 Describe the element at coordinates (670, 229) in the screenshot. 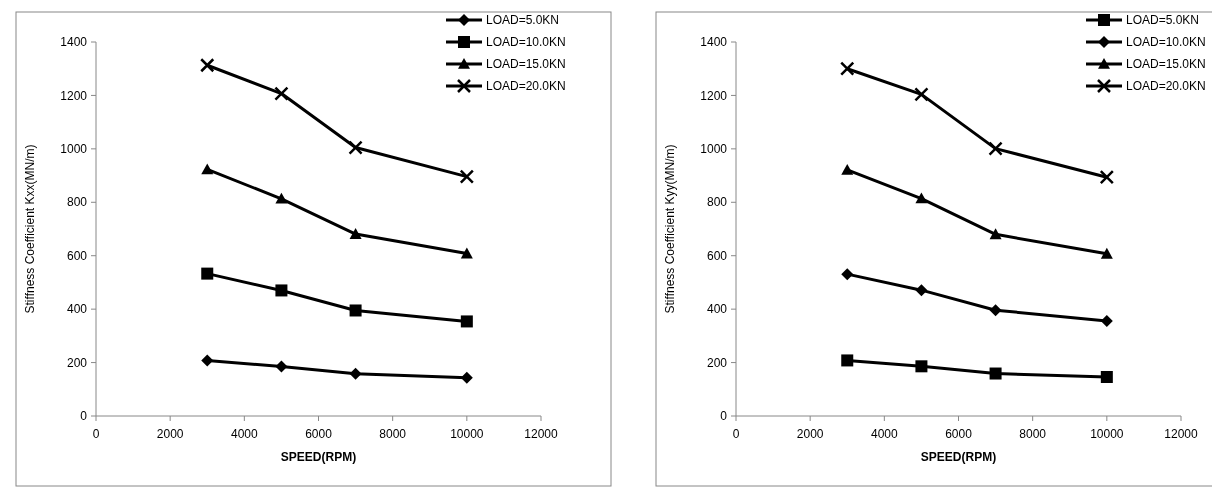

I see `y-axis-title: Stiffness Coefficient Kyy(MN/m)` at that location.